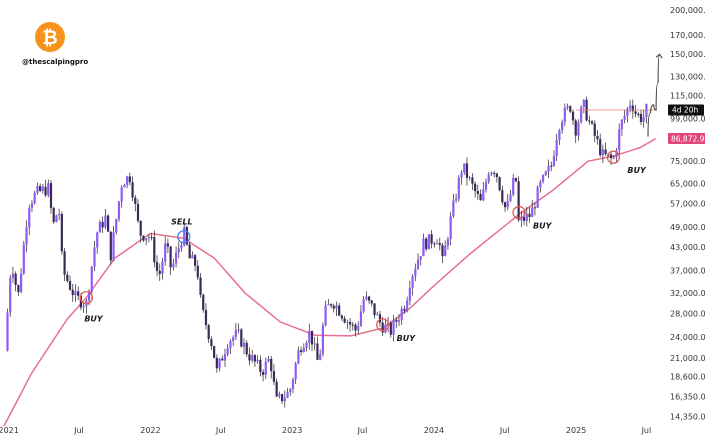  Describe the element at coordinates (150, 430) in the screenshot. I see `x-tick-label: 2022` at that location.